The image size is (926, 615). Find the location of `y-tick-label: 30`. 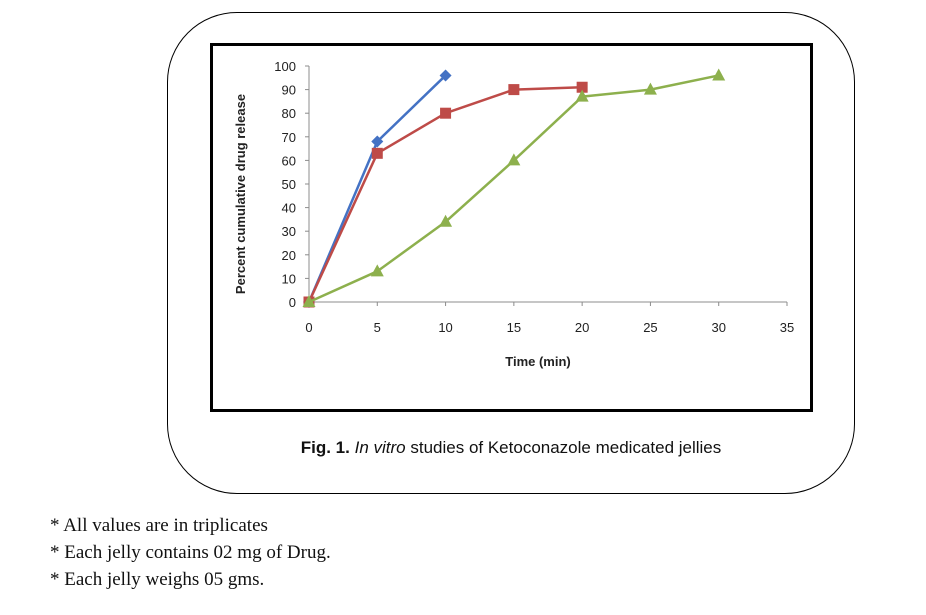

y-tick-label: 30 is located at coordinates (289, 231).